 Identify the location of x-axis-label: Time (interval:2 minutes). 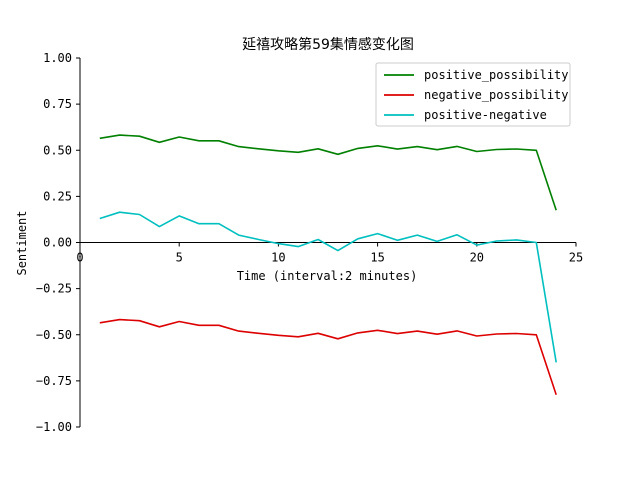
(327, 276).